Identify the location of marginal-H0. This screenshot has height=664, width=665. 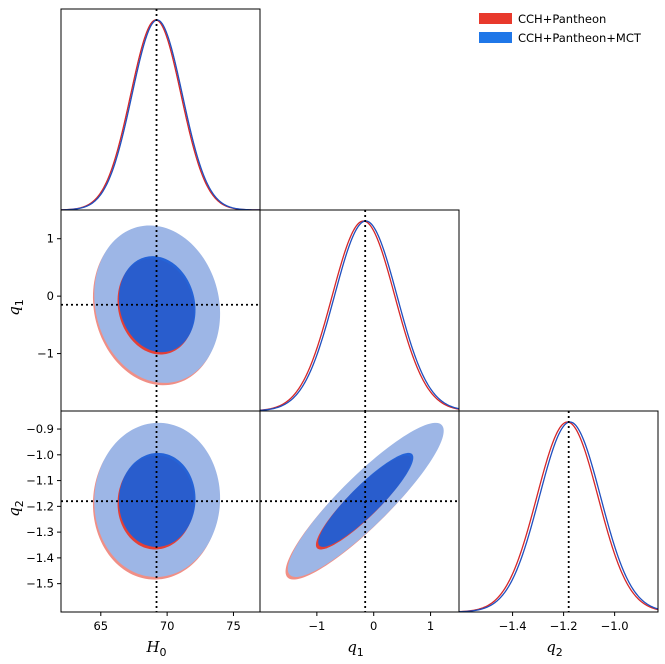
(160, 109).